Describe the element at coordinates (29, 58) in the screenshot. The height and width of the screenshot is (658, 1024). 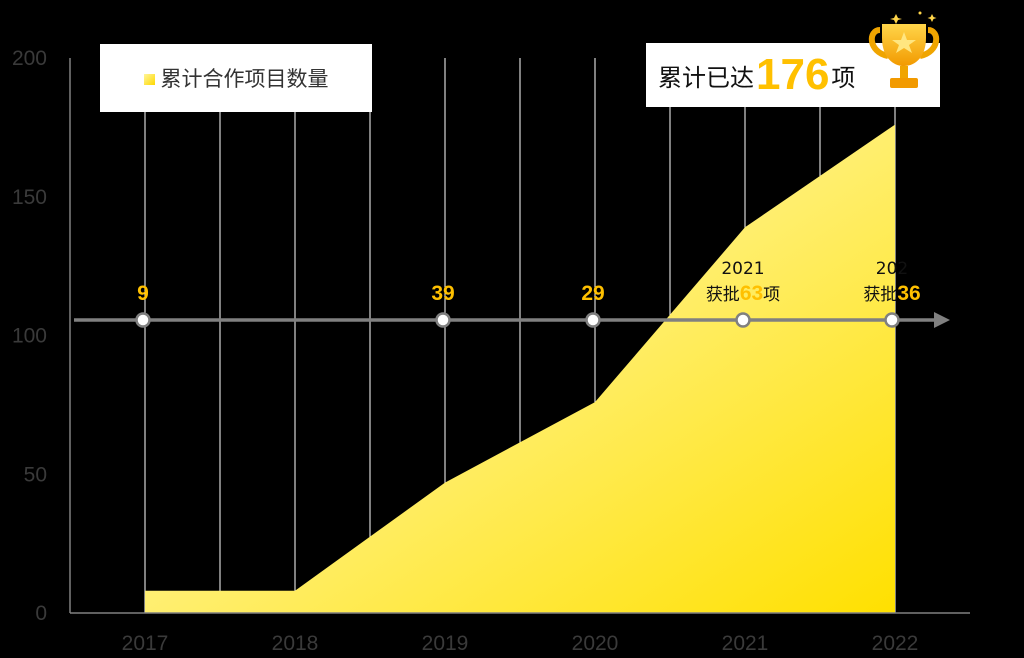
I see `y-tick-label: 200` at that location.